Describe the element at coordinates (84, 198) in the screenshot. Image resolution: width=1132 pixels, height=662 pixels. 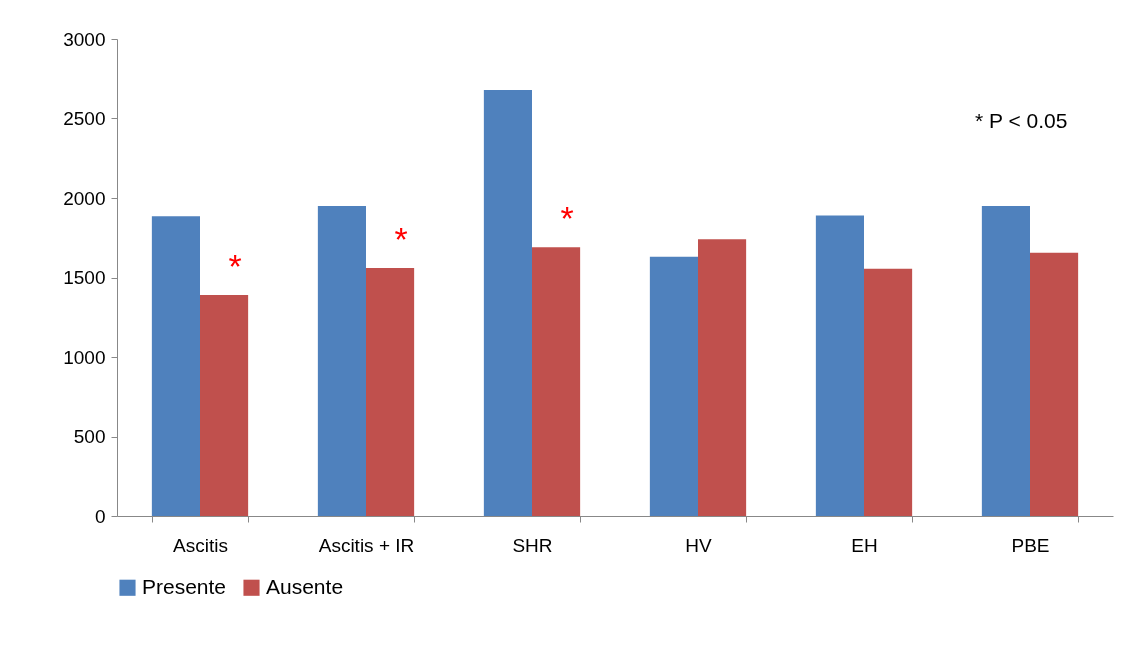
I see `y-tick-label: 2000` at that location.